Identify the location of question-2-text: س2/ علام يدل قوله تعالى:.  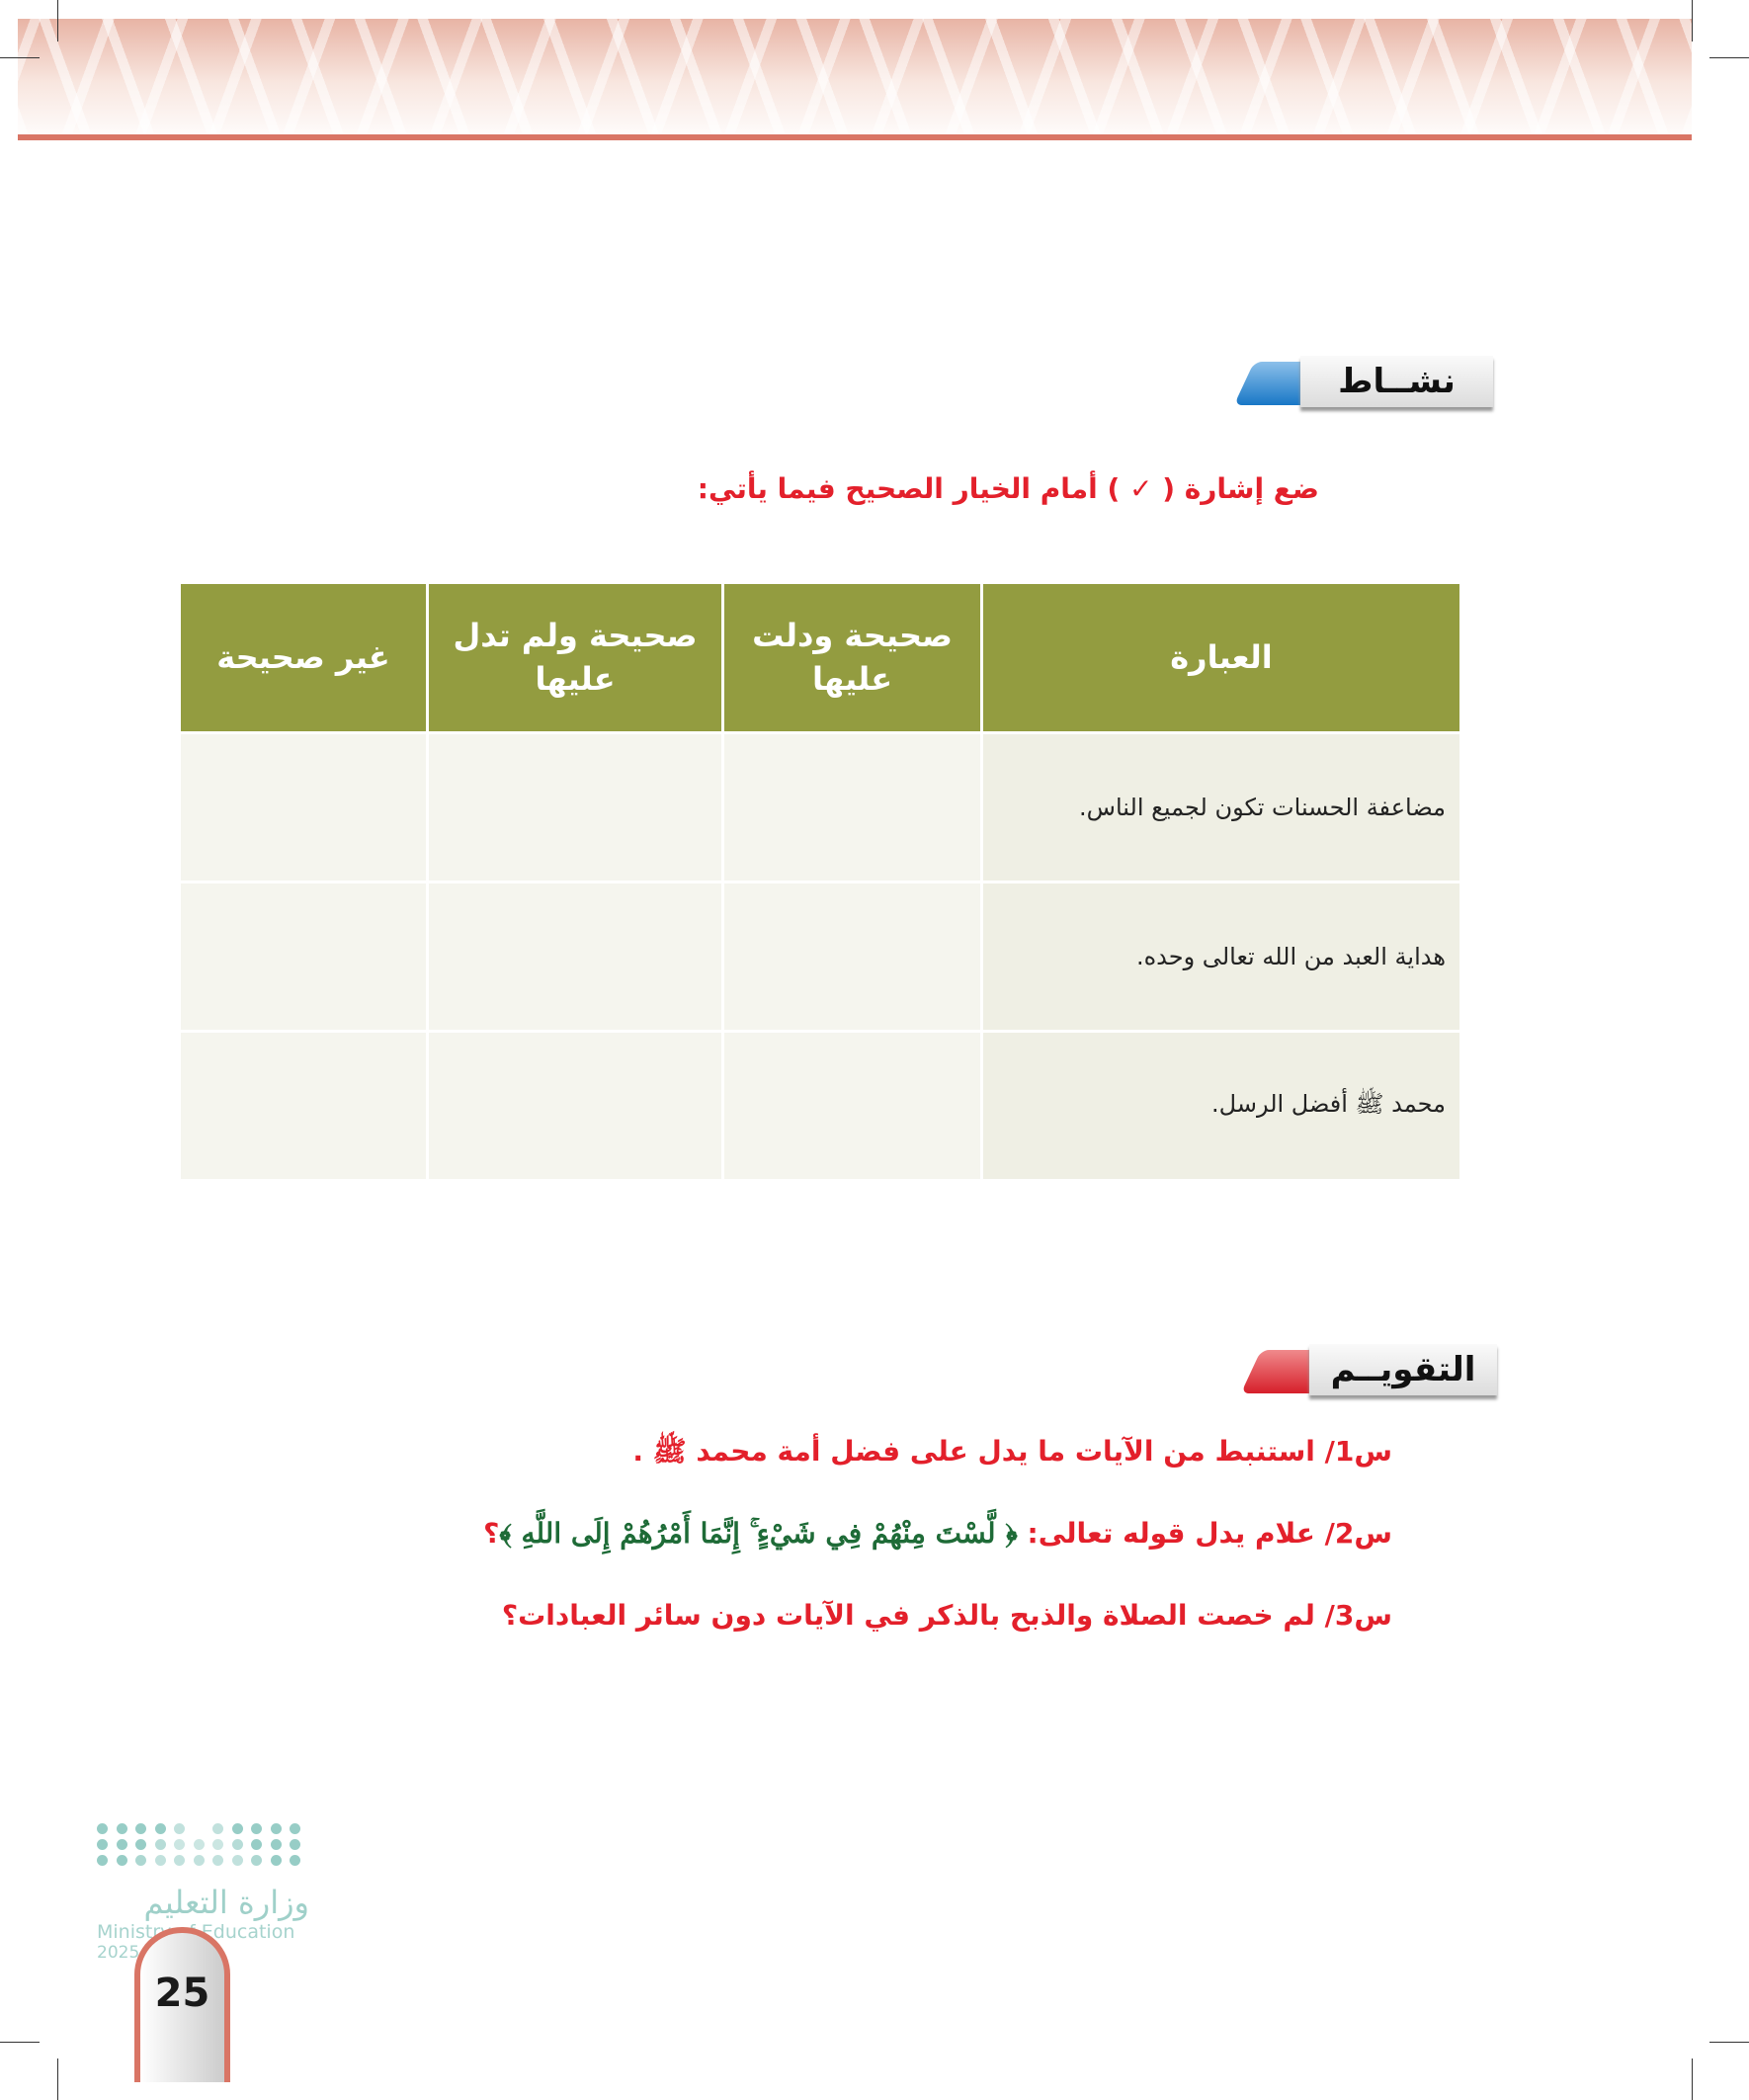
(1205, 1533).